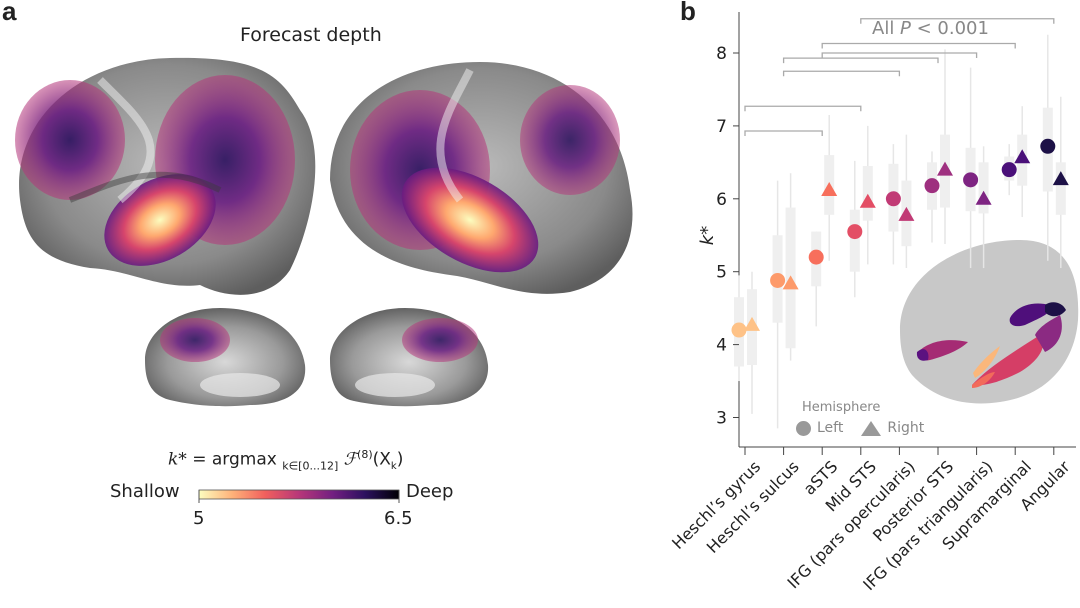  Describe the element at coordinates (886, 28) in the screenshot. I see `sig-prefix: All` at that location.